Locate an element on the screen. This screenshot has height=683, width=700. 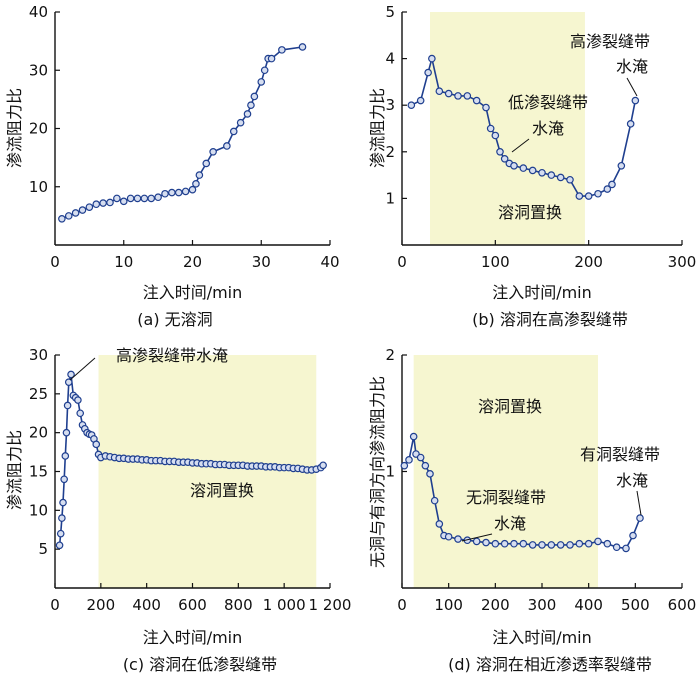
y-tick-label: 40 is located at coordinates (38, 12).